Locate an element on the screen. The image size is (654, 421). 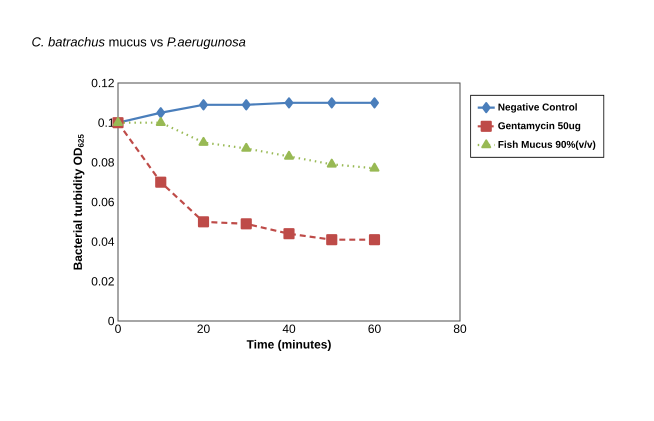
legend-label: Gentamycin 50ug is located at coordinates (539, 127).